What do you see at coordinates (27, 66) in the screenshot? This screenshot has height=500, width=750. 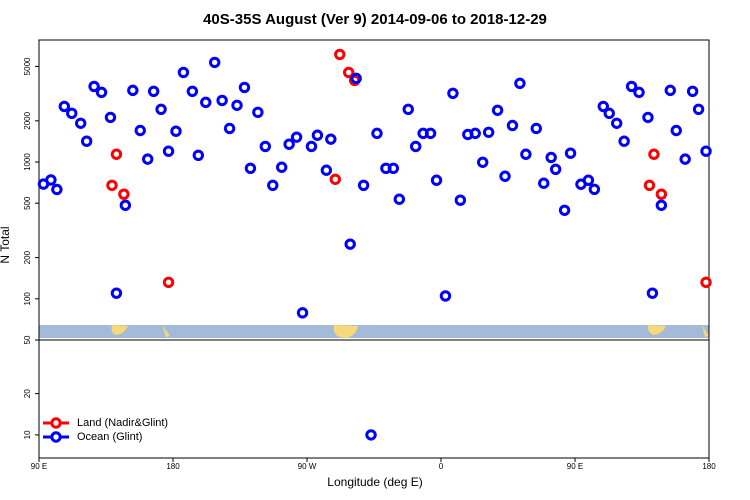 I see `y-tick-label: 5000` at bounding box center [27, 66].